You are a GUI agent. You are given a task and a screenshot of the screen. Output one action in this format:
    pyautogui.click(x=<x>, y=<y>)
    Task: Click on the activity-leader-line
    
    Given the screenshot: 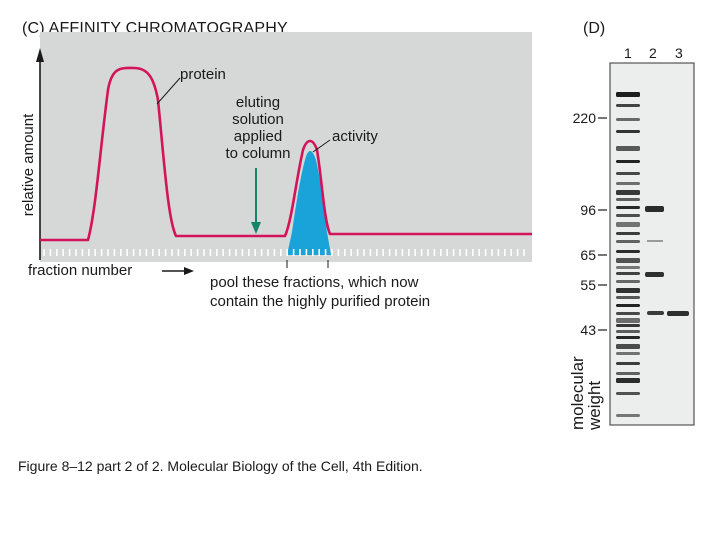 What is the action you would take?
    pyautogui.click(x=321, y=146)
    